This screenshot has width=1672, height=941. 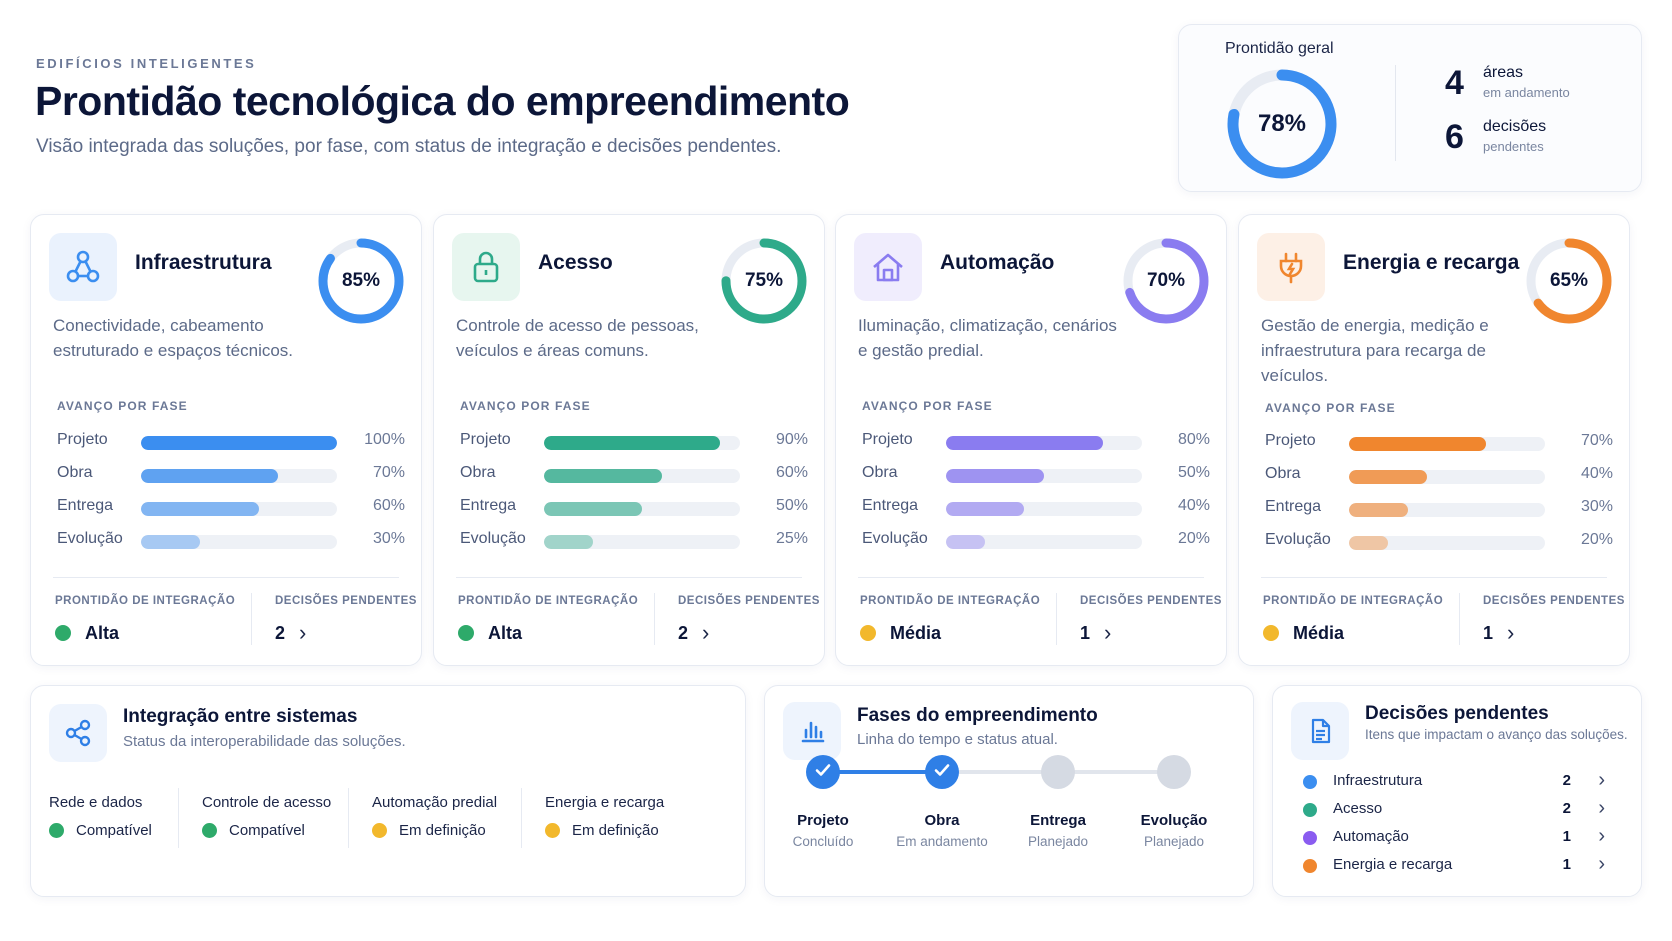 I want to click on system-name: Automação predial, so click(x=435, y=802).